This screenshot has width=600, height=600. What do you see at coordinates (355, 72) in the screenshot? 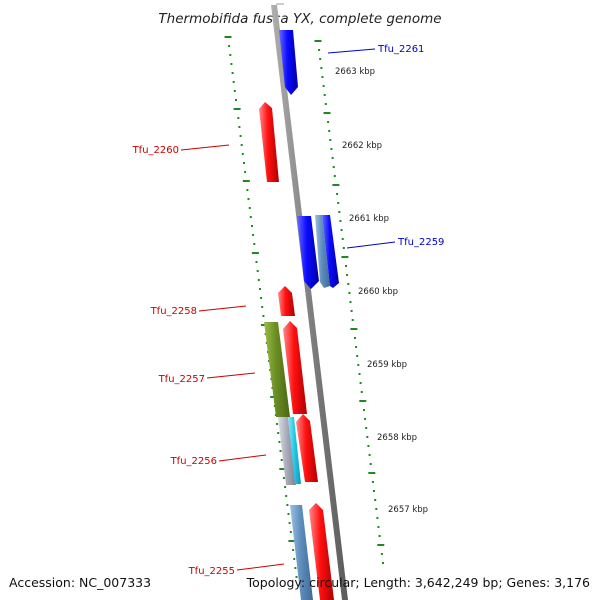
I see `kbp-label-2663: 2663 kbp` at bounding box center [355, 72].